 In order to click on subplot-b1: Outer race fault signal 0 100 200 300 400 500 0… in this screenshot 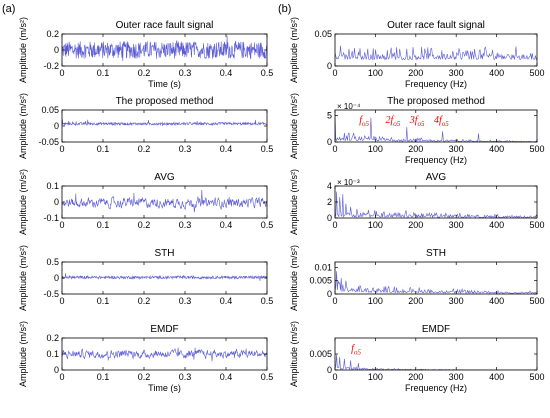, I will do `click(417, 53)`.